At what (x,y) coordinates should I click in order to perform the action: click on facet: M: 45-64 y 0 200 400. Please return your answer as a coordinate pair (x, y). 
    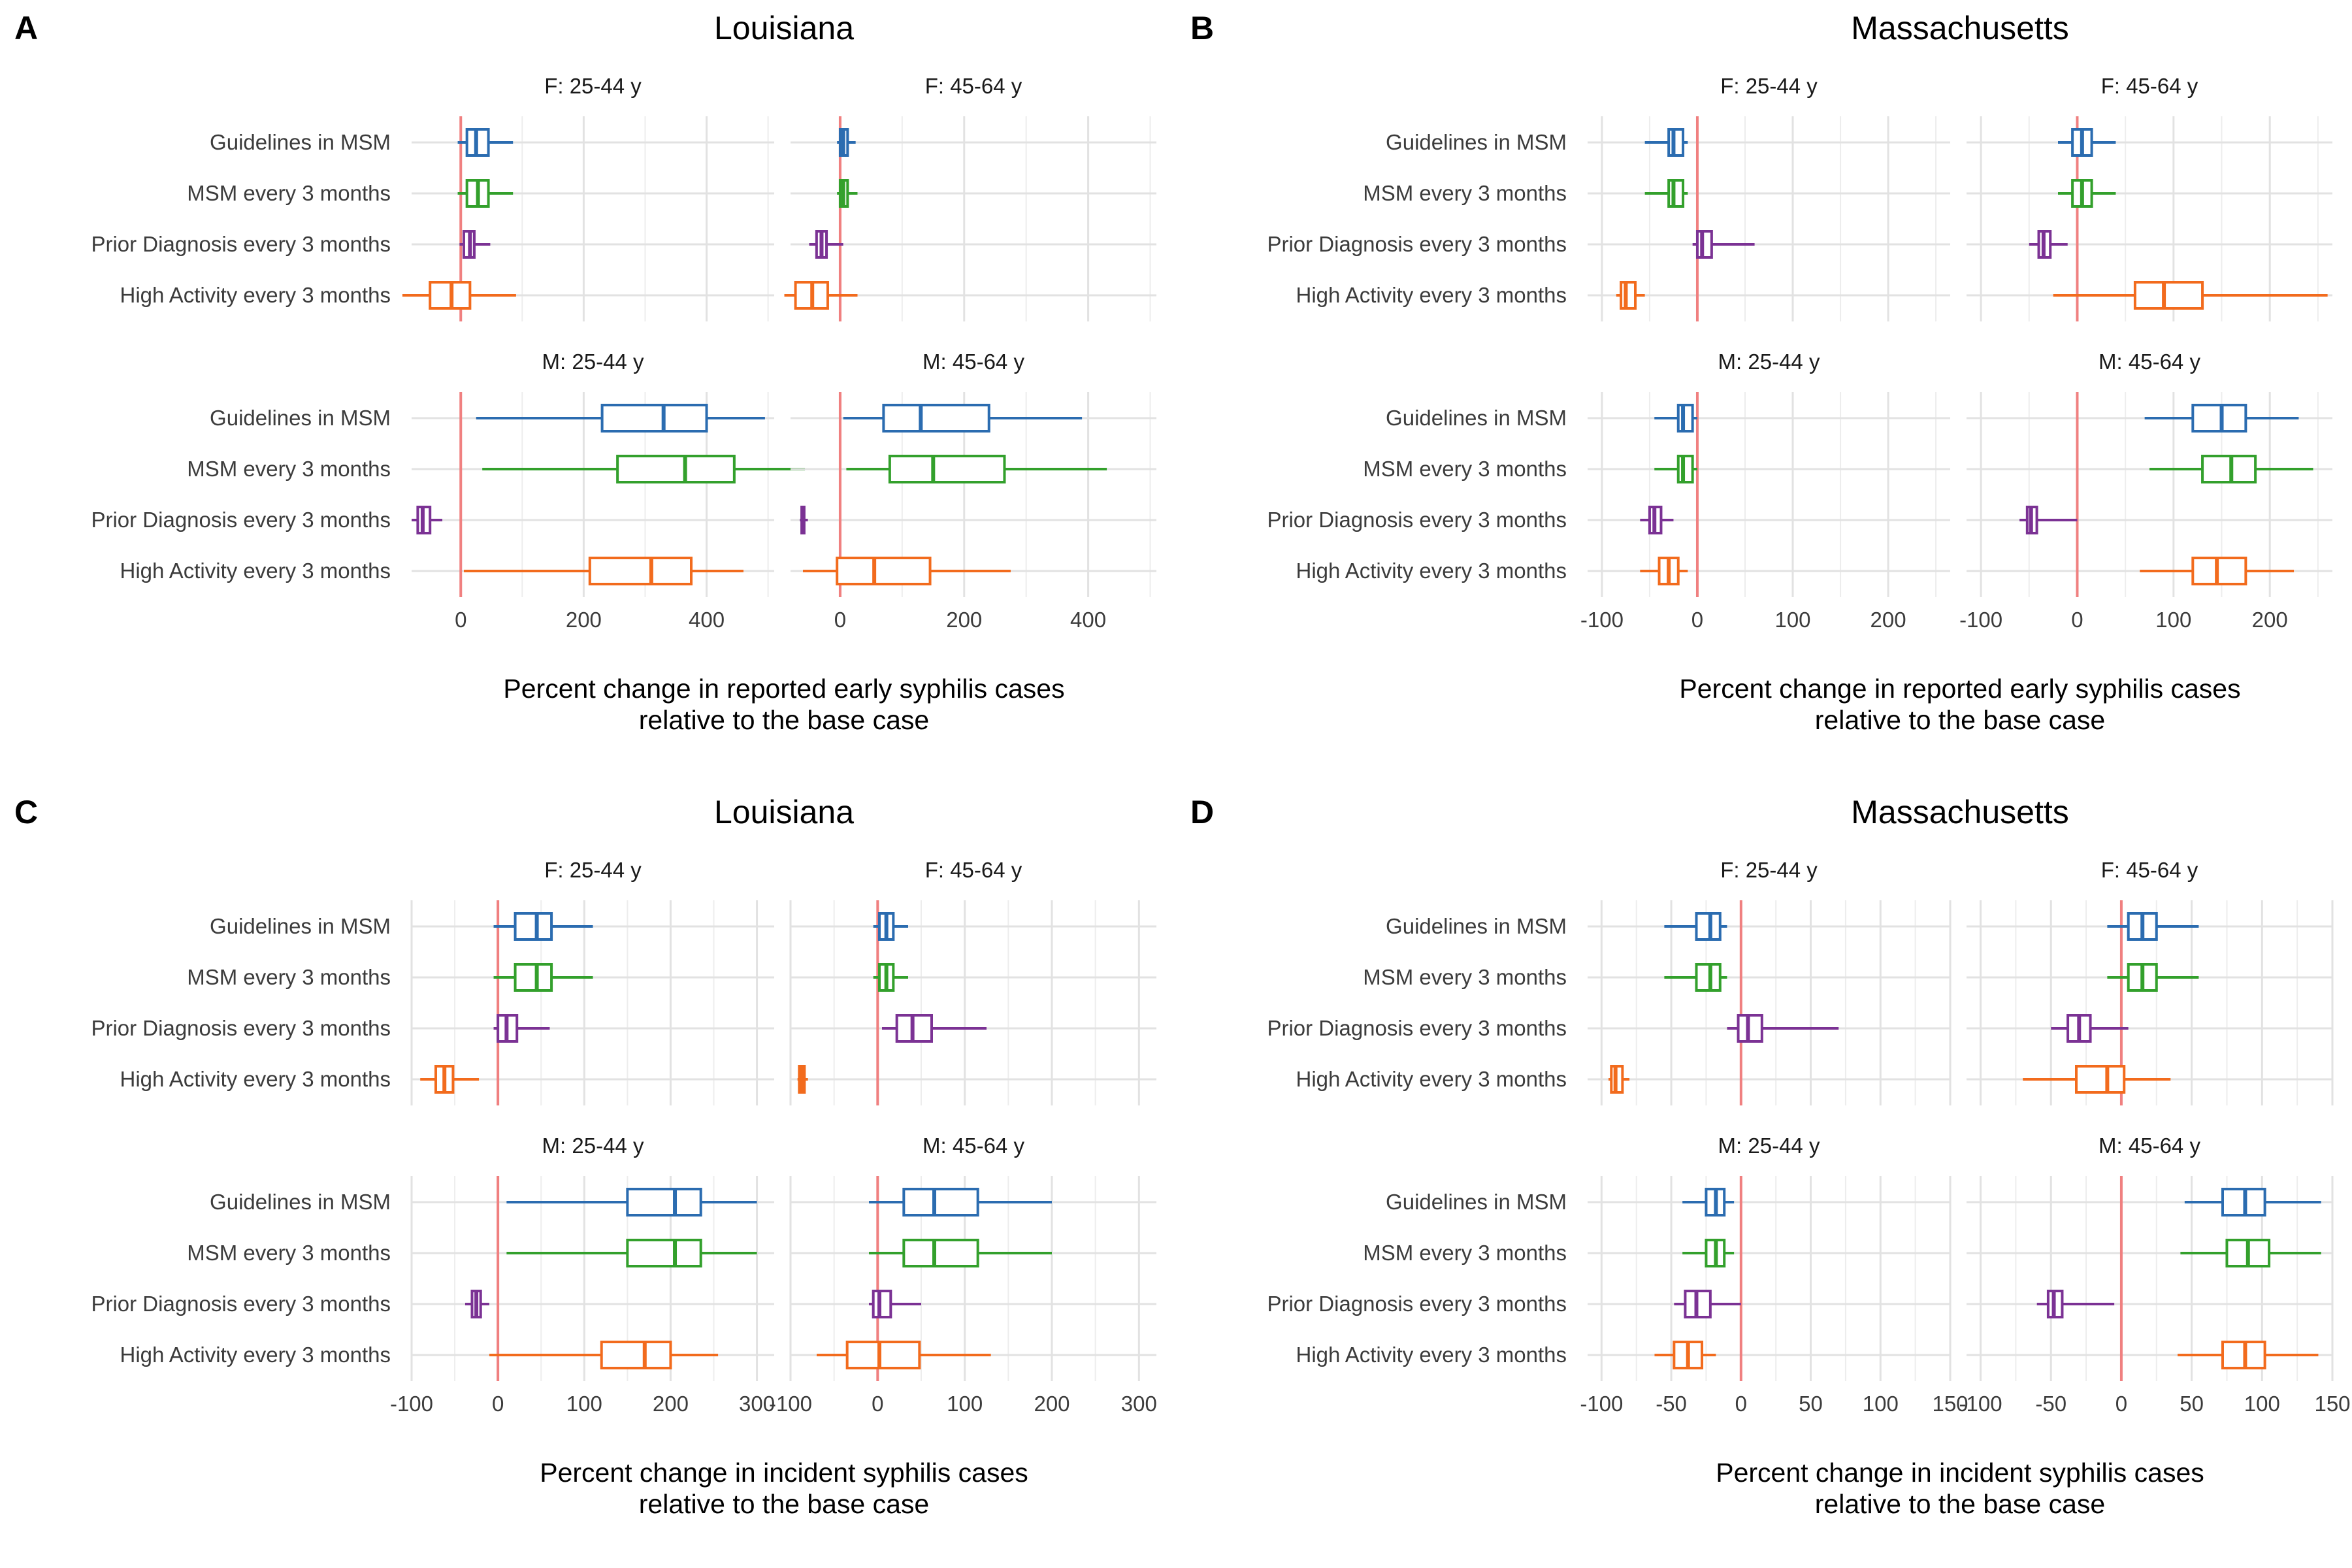
    Looking at the image, I should click on (973, 491).